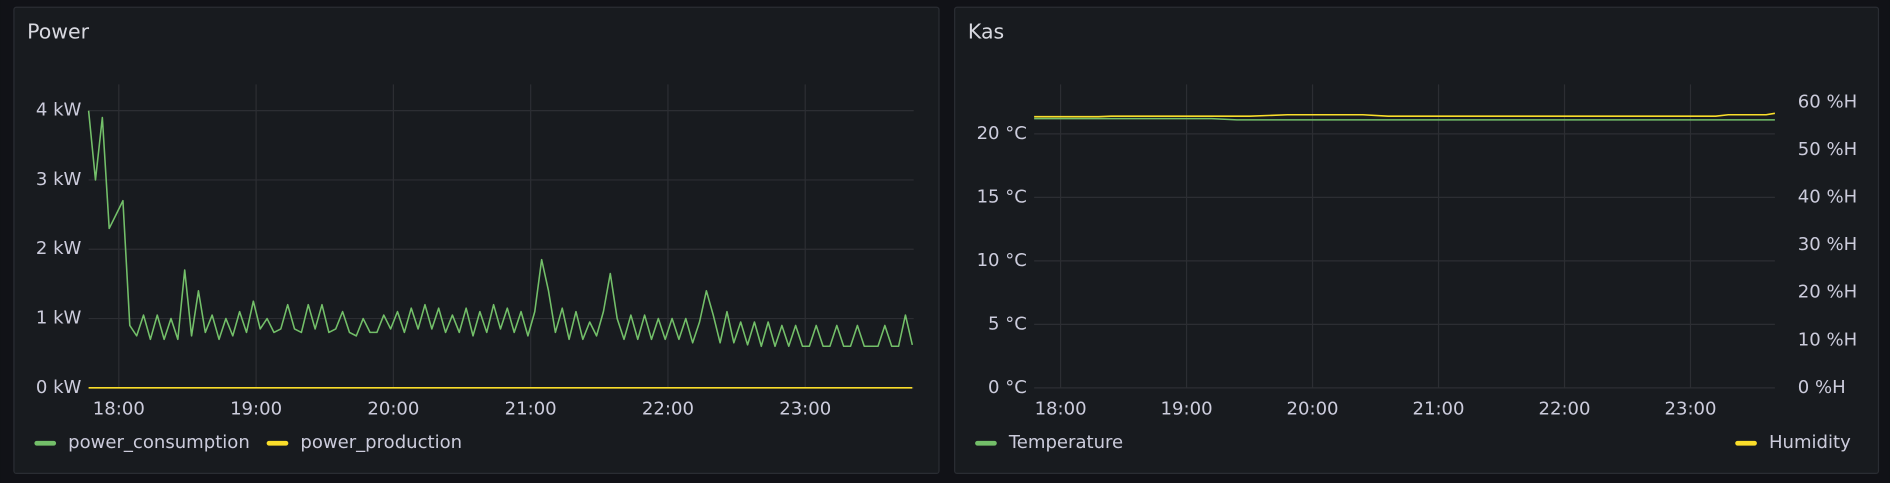  What do you see at coordinates (1002, 196) in the screenshot?
I see `y-tick-label: 15 °C` at bounding box center [1002, 196].